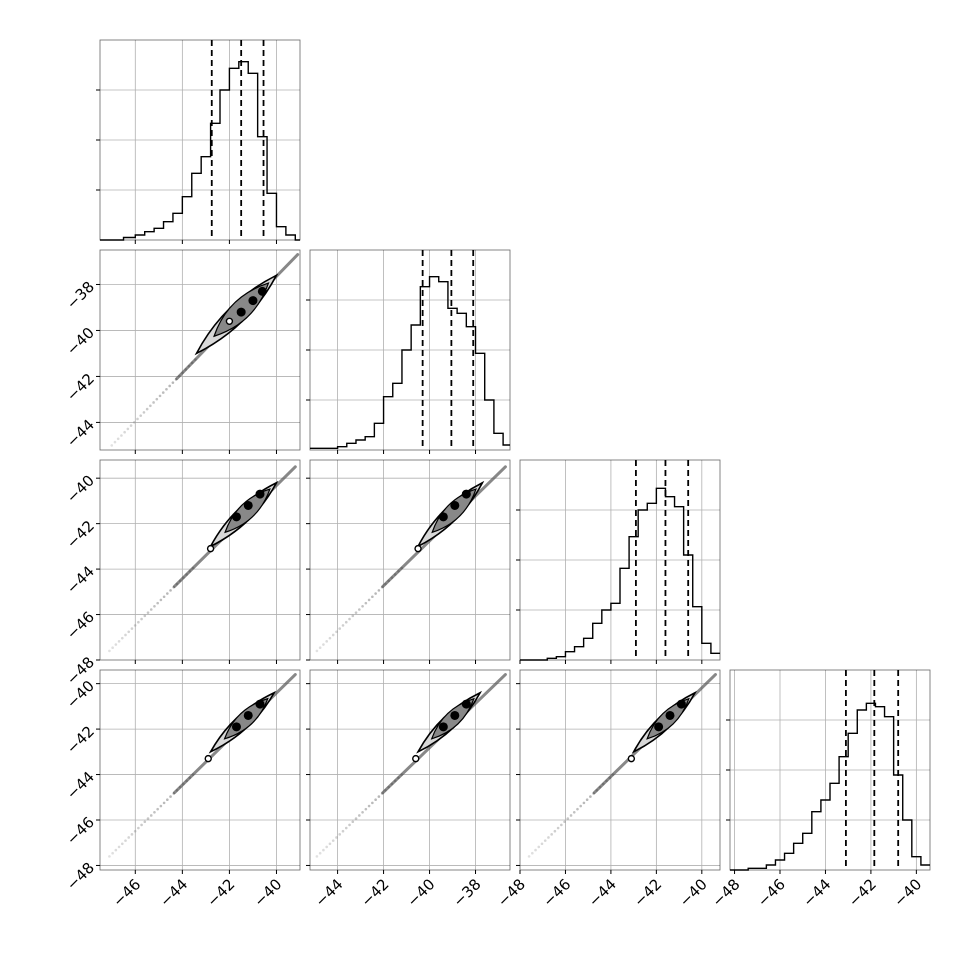  I want to click on y-tick-label: −40, so click(80, 341).